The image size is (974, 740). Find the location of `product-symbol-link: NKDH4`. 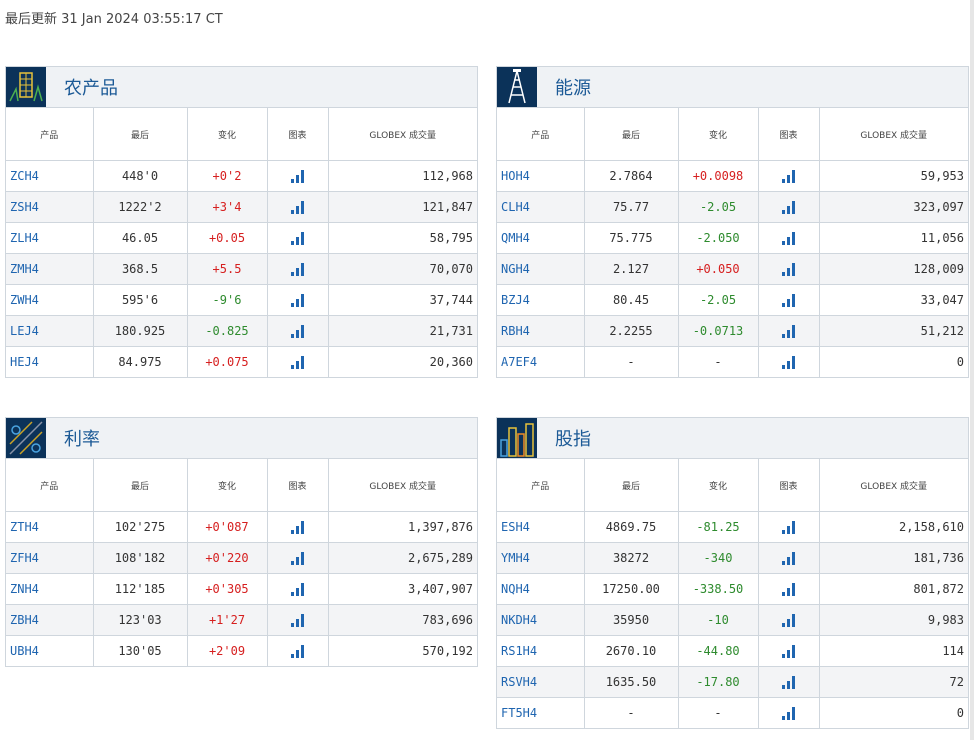

product-symbol-link: NKDH4 is located at coordinates (541, 620).